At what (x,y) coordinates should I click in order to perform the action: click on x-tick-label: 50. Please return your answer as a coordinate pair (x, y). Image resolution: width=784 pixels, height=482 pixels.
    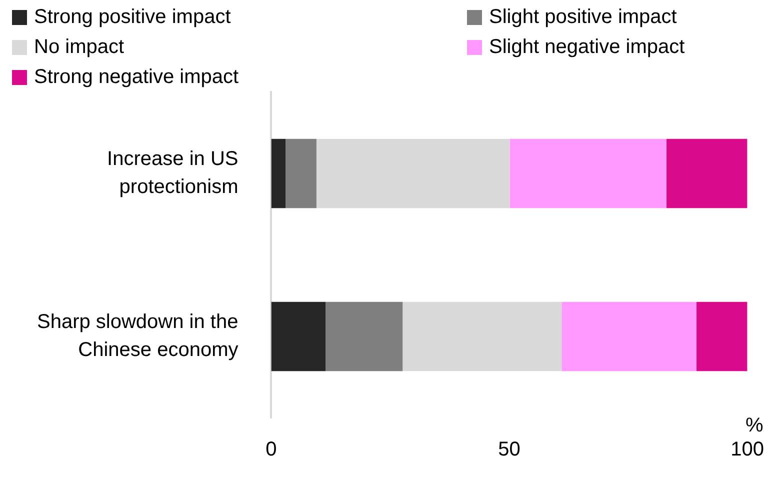
    Looking at the image, I should click on (509, 449).